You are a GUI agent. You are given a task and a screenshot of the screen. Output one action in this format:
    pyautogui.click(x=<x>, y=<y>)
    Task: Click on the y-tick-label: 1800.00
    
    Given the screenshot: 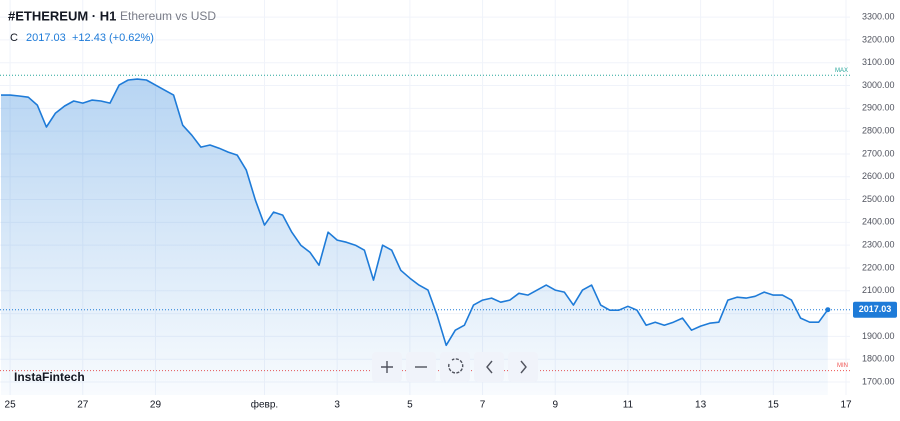 What is the action you would take?
    pyautogui.click(x=878, y=359)
    